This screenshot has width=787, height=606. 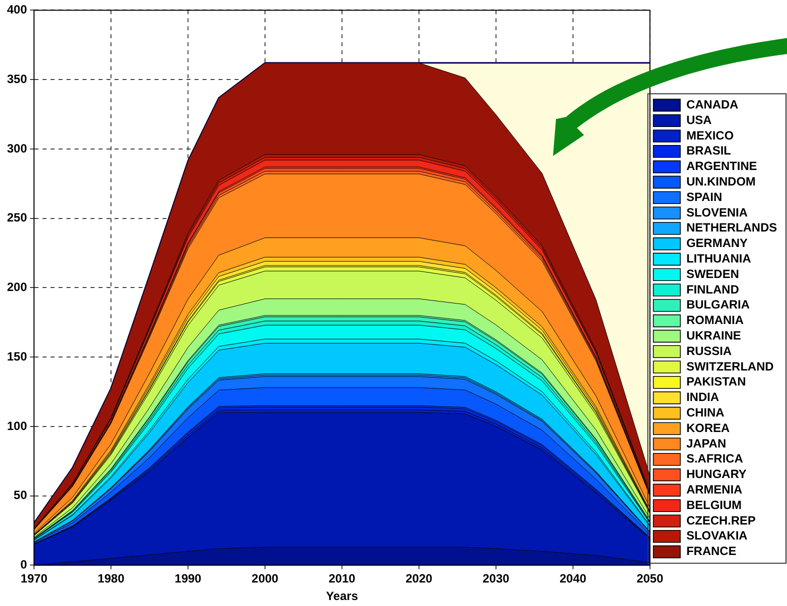 I want to click on x-tick-label: 2050, so click(x=650, y=579).